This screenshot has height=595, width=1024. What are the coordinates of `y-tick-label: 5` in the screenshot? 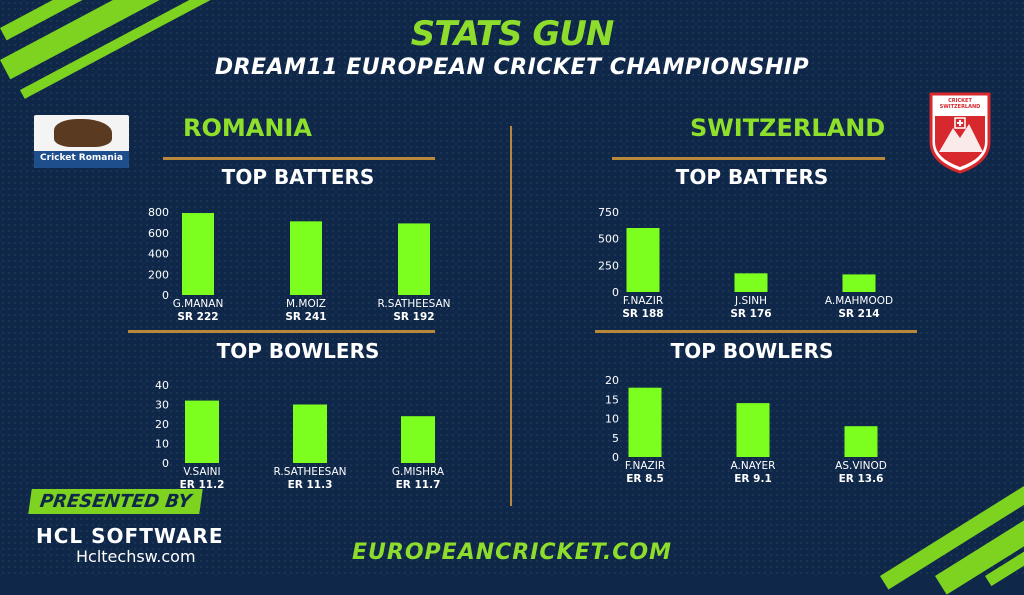 It's located at (615, 438).